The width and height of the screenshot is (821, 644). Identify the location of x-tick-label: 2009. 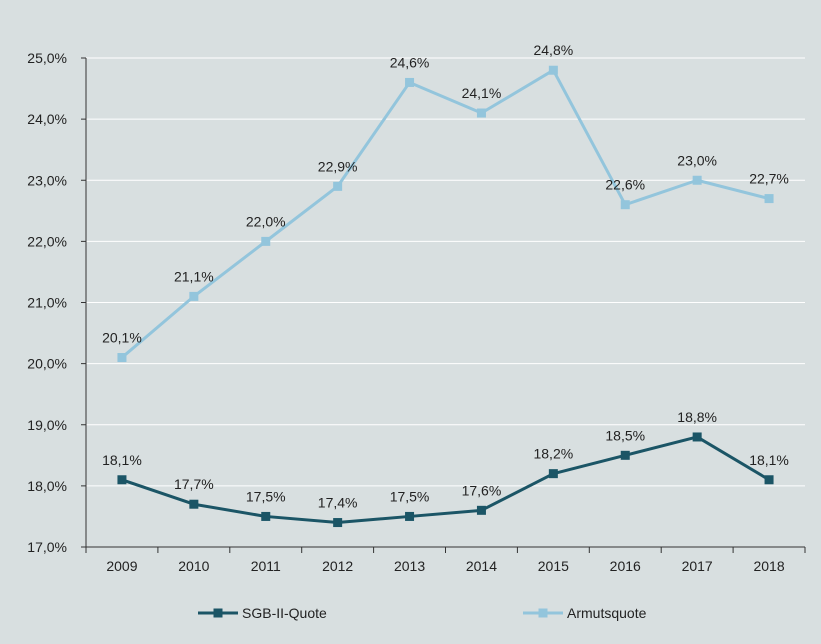
(121, 566).